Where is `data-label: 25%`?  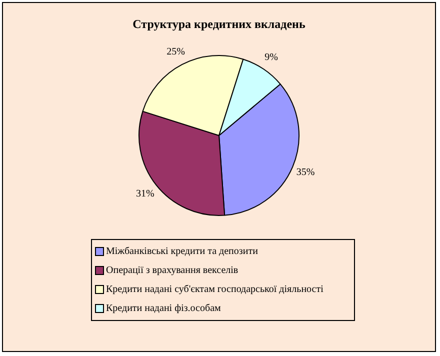 data-label: 25% is located at coordinates (175, 52).